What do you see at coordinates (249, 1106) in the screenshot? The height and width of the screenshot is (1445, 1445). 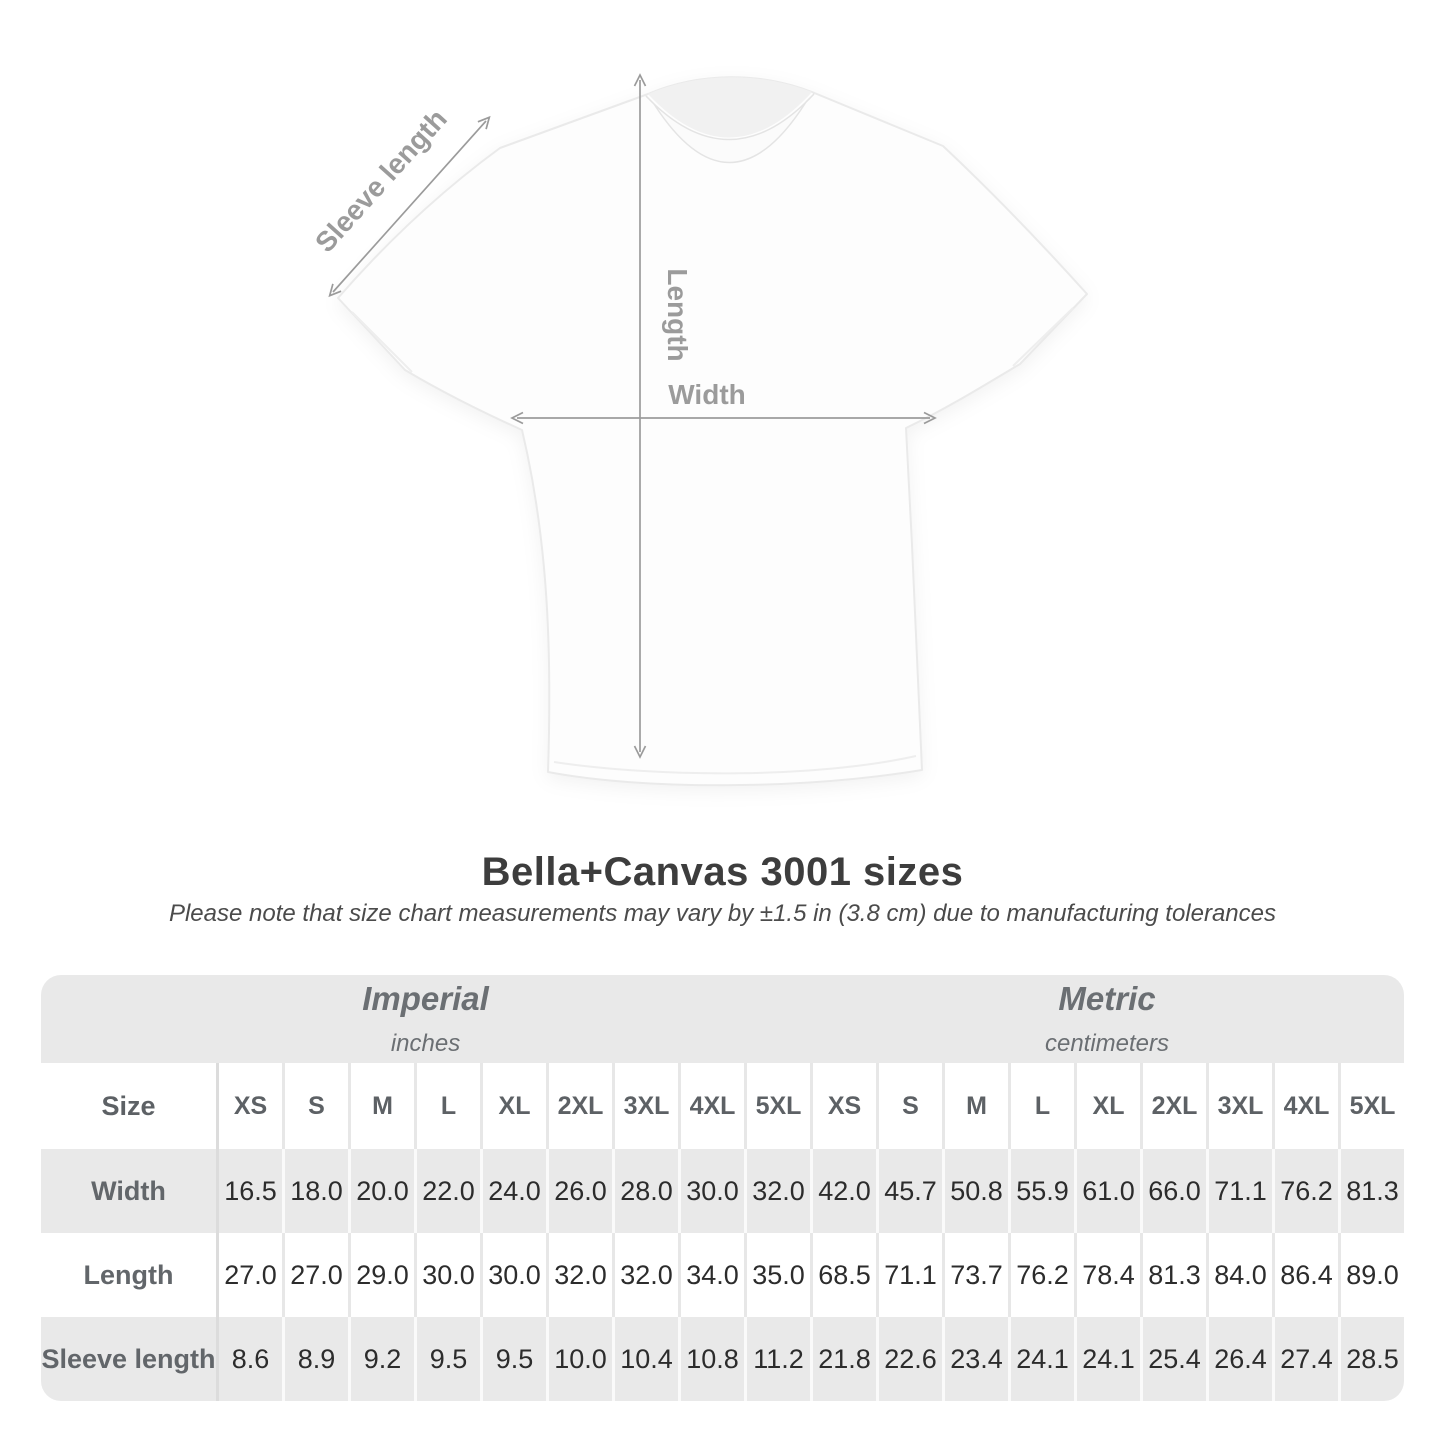 I see `col-header-imperial-xs: XS` at bounding box center [249, 1106].